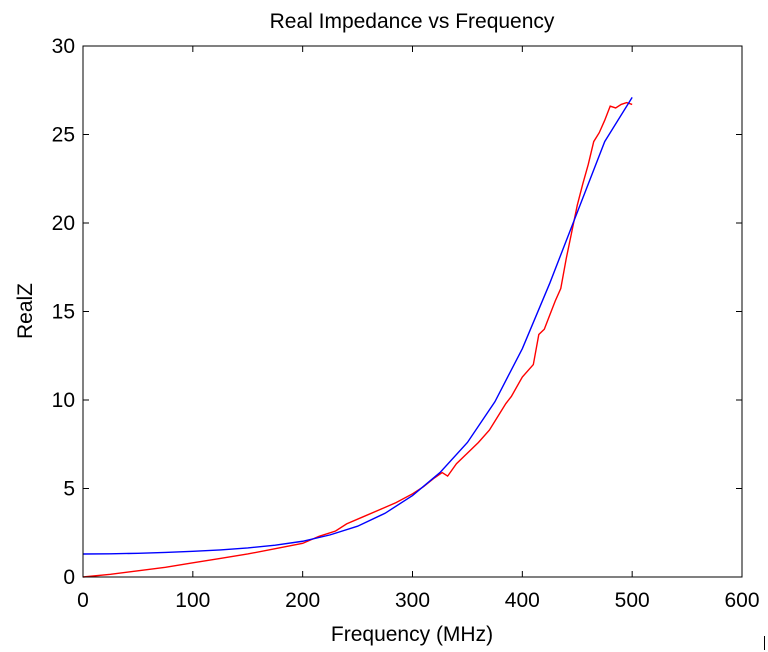 The image size is (768, 652). Describe the element at coordinates (63, 46) in the screenshot. I see `y-tick-label: 30` at that location.